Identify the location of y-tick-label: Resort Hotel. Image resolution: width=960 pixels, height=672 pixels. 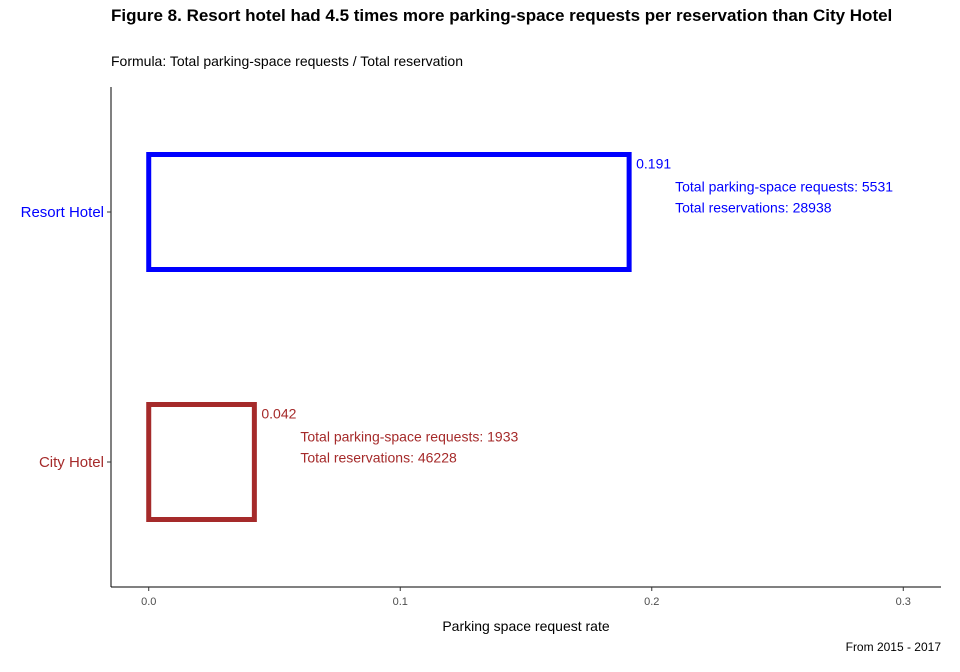
(62, 212).